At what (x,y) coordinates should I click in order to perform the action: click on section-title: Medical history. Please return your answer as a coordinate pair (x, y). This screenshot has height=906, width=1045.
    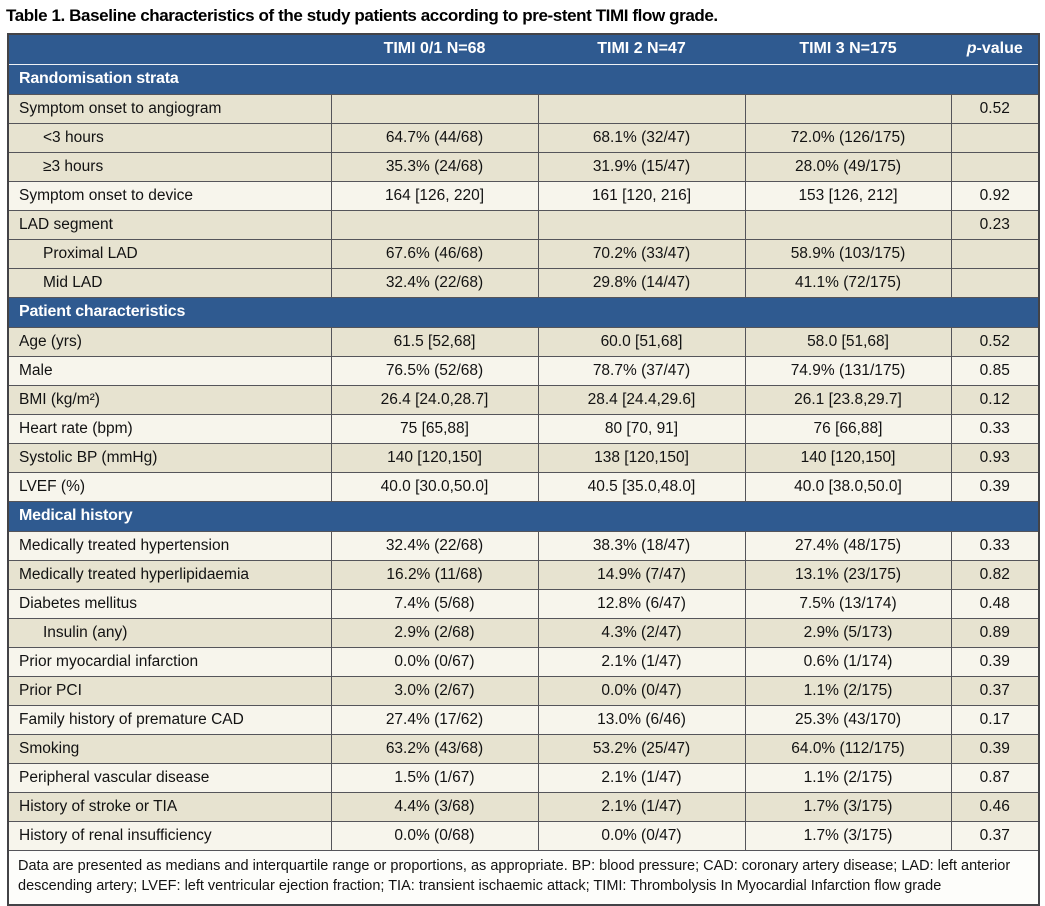
    Looking at the image, I should click on (523, 516).